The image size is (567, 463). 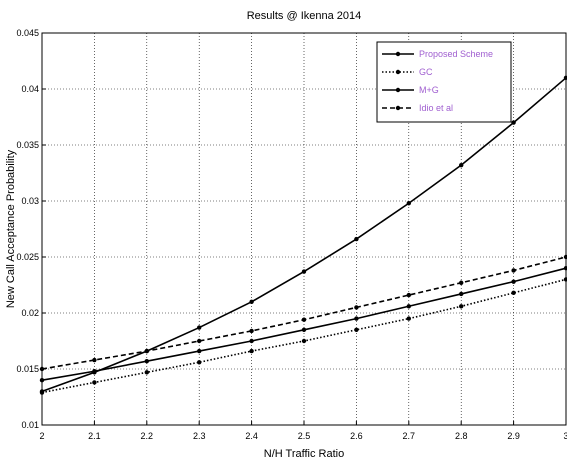 I want to click on x-tick-label: 2.8, so click(x=461, y=436).